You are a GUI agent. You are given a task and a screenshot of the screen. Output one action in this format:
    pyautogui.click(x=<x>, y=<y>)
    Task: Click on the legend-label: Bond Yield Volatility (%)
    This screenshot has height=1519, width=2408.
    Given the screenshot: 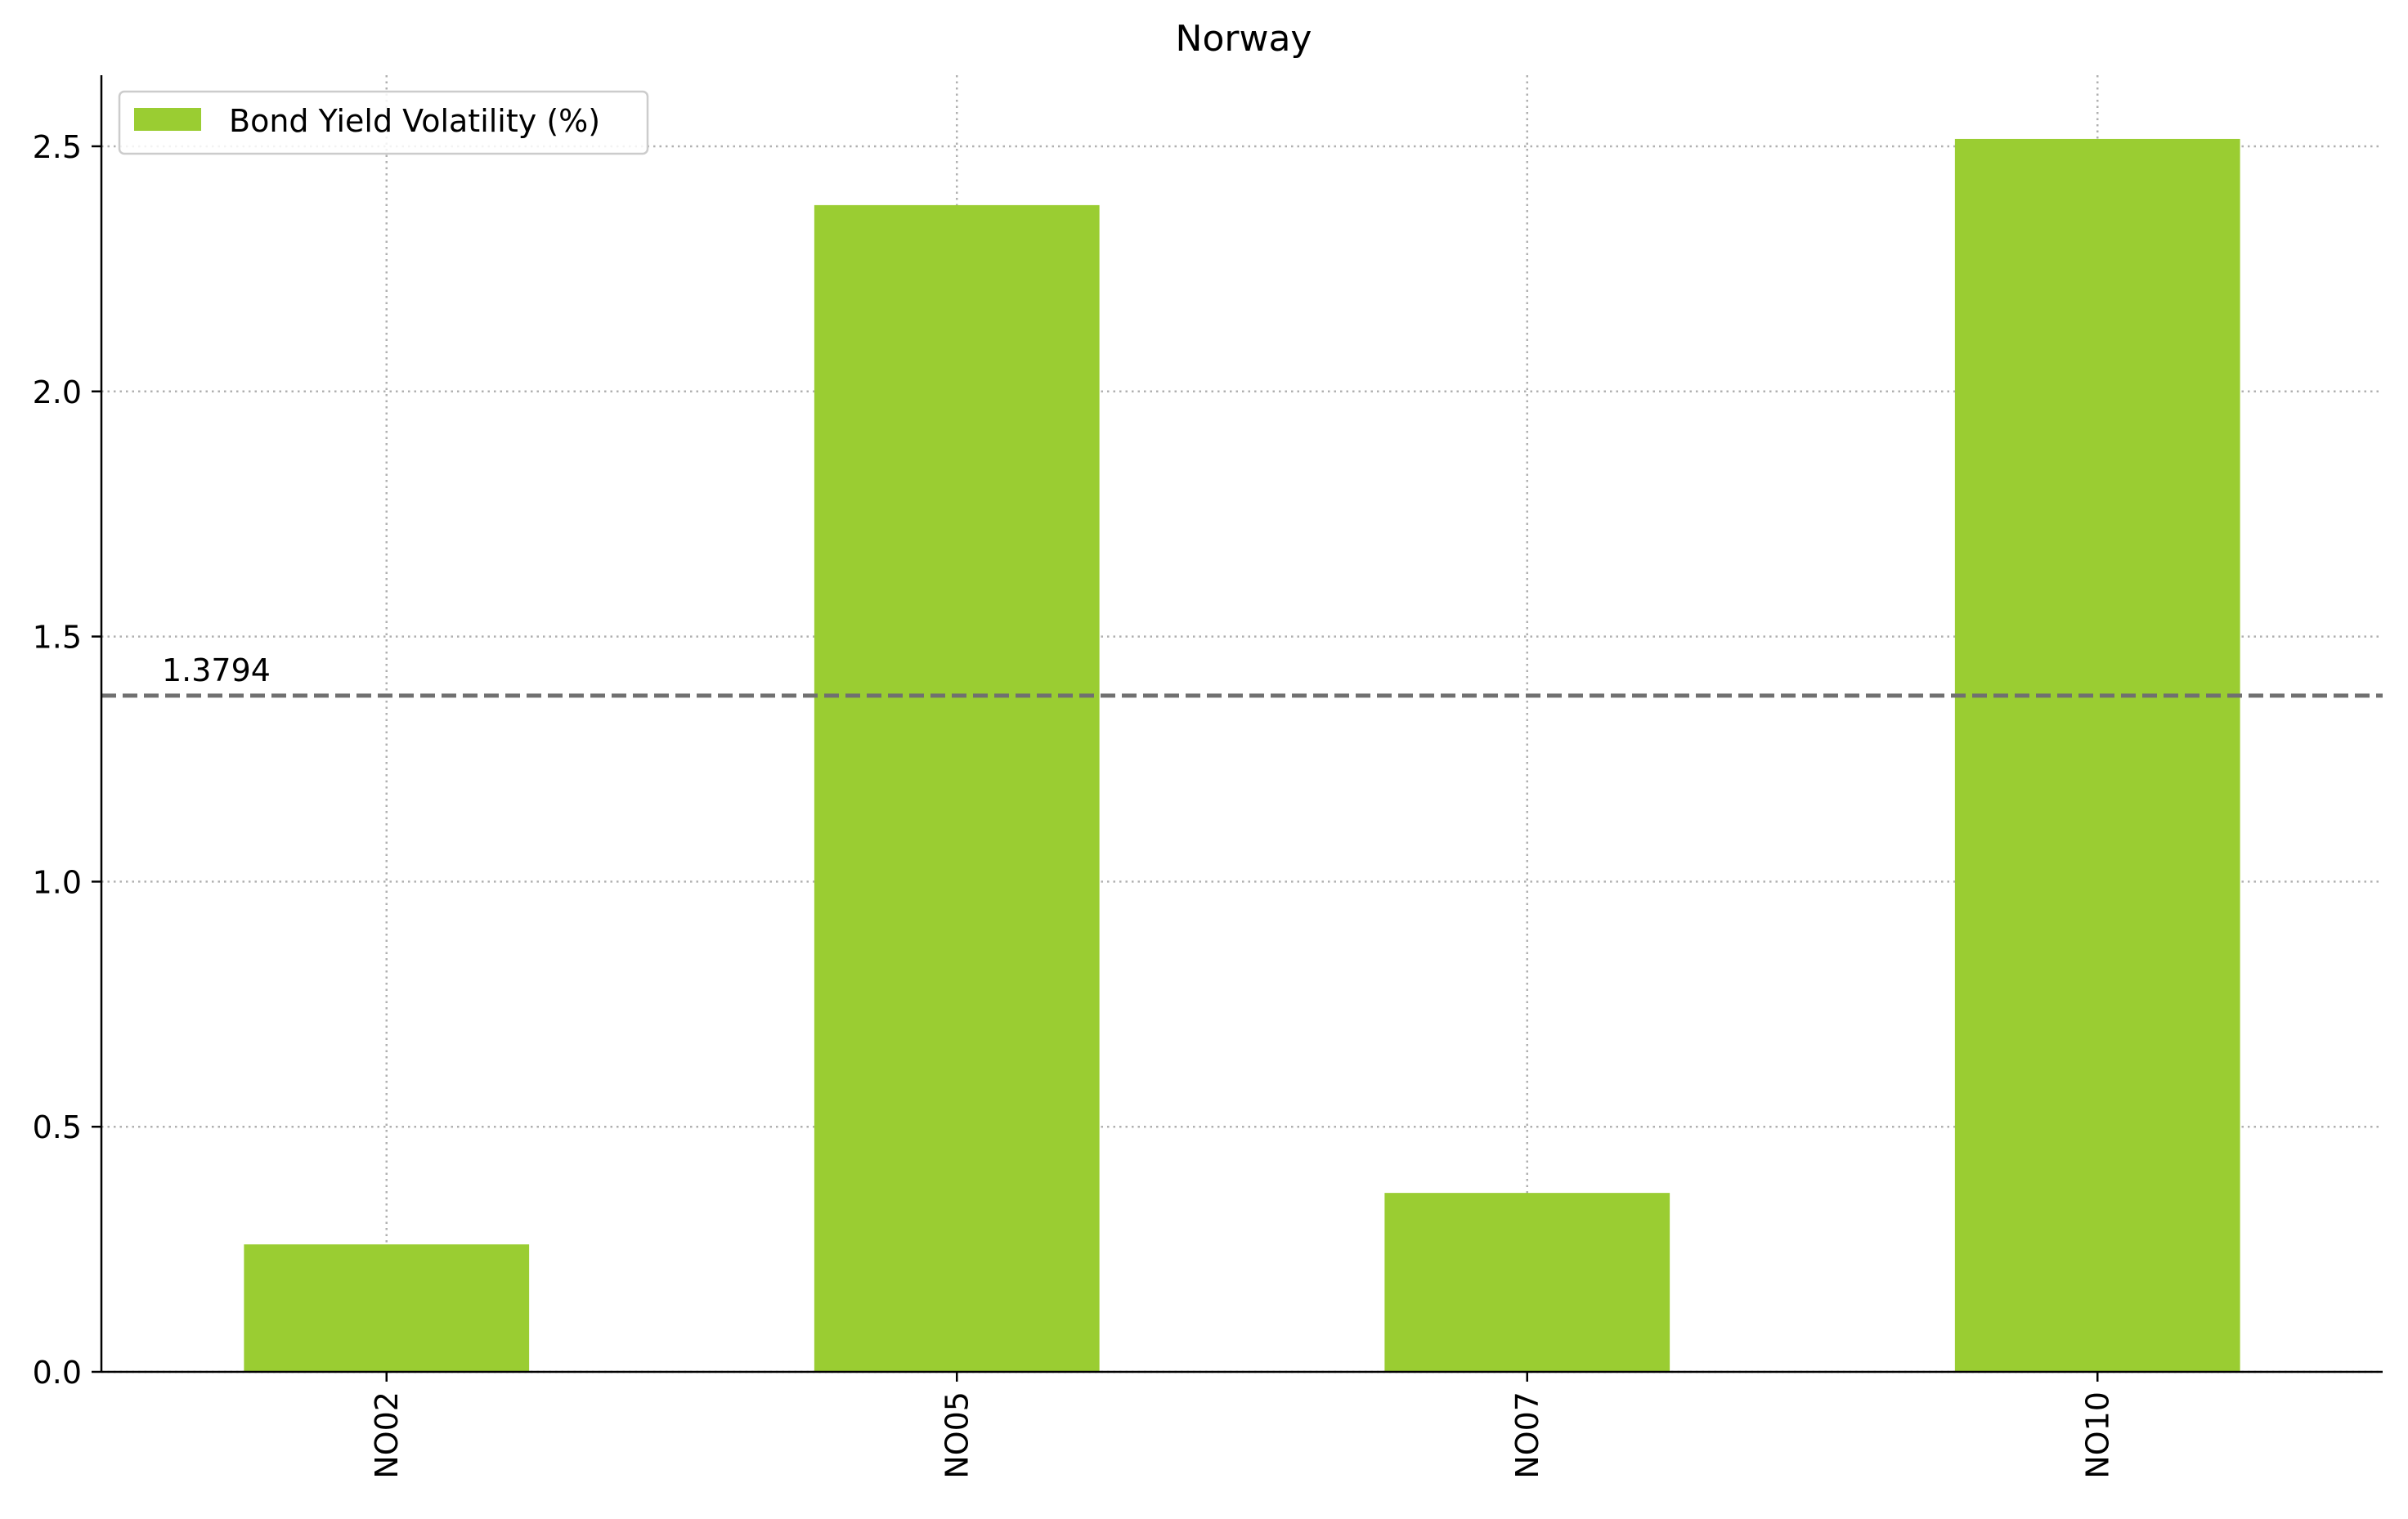 What is the action you would take?
    pyautogui.click(x=414, y=121)
    